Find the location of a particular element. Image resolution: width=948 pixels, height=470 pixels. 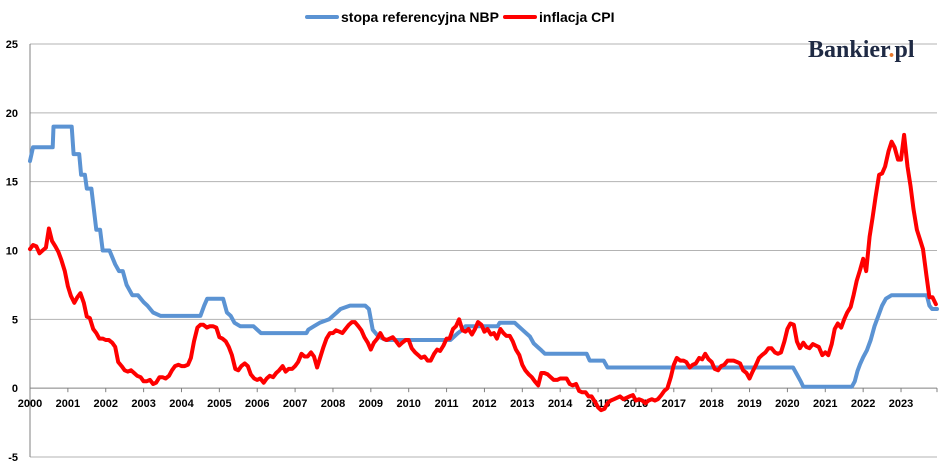

x-tick-label: 2019 is located at coordinates (749, 404).